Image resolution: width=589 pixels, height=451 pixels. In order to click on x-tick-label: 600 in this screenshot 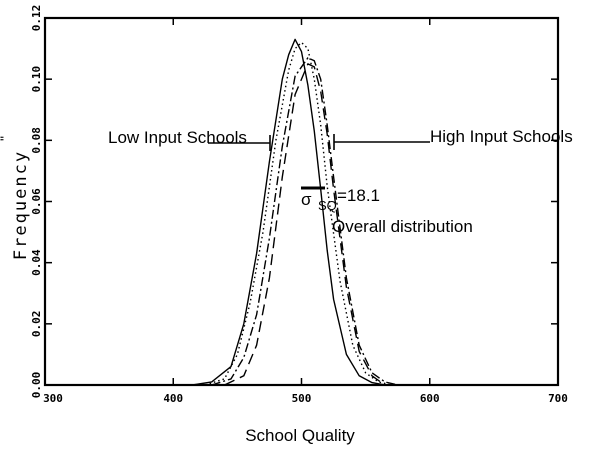, I will do `click(430, 398)`.